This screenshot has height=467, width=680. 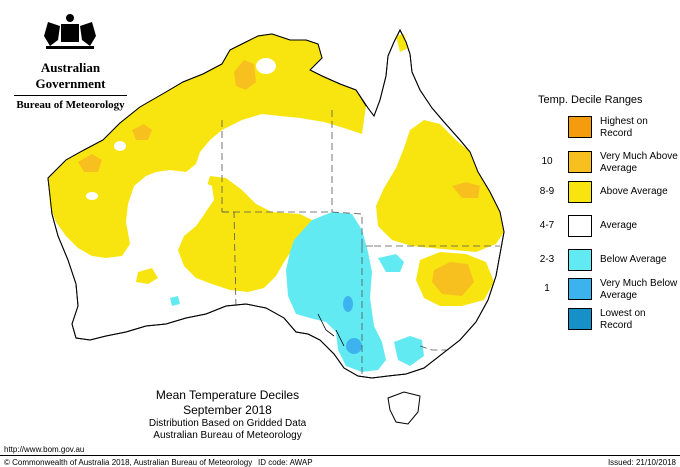 I want to click on bureau-name: Bureau of Meteorology, so click(x=70, y=105).